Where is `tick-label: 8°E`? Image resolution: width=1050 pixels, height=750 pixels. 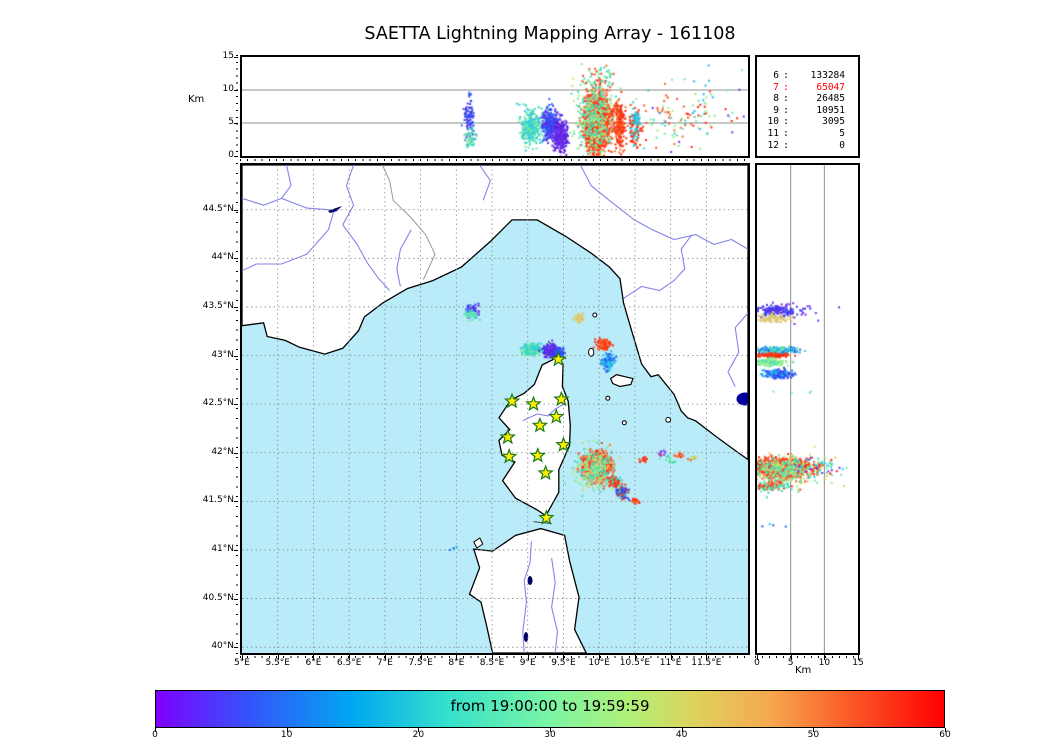 tick-label: 8°E is located at coordinates (456, 663).